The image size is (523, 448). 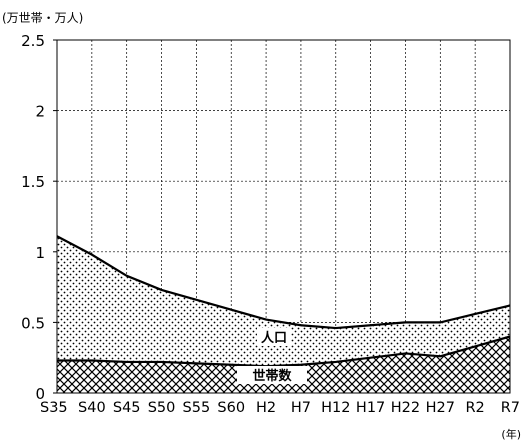 I want to click on x-tick-label: H12, so click(x=335, y=408).